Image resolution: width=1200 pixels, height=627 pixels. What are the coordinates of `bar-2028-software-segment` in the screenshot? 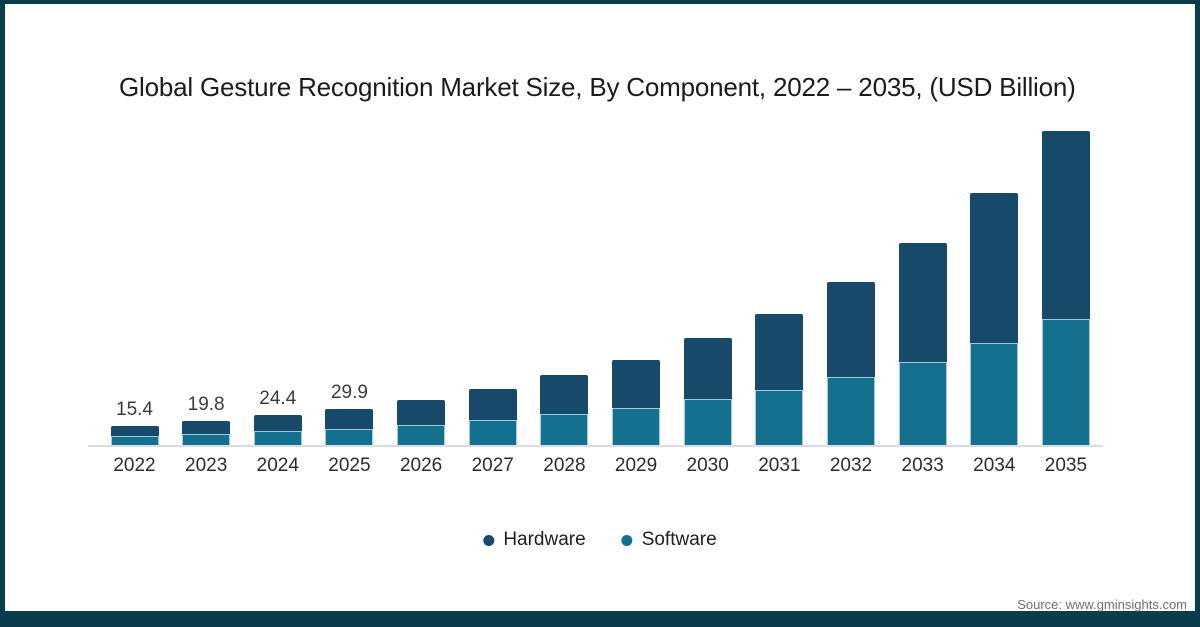 It's located at (564, 429).